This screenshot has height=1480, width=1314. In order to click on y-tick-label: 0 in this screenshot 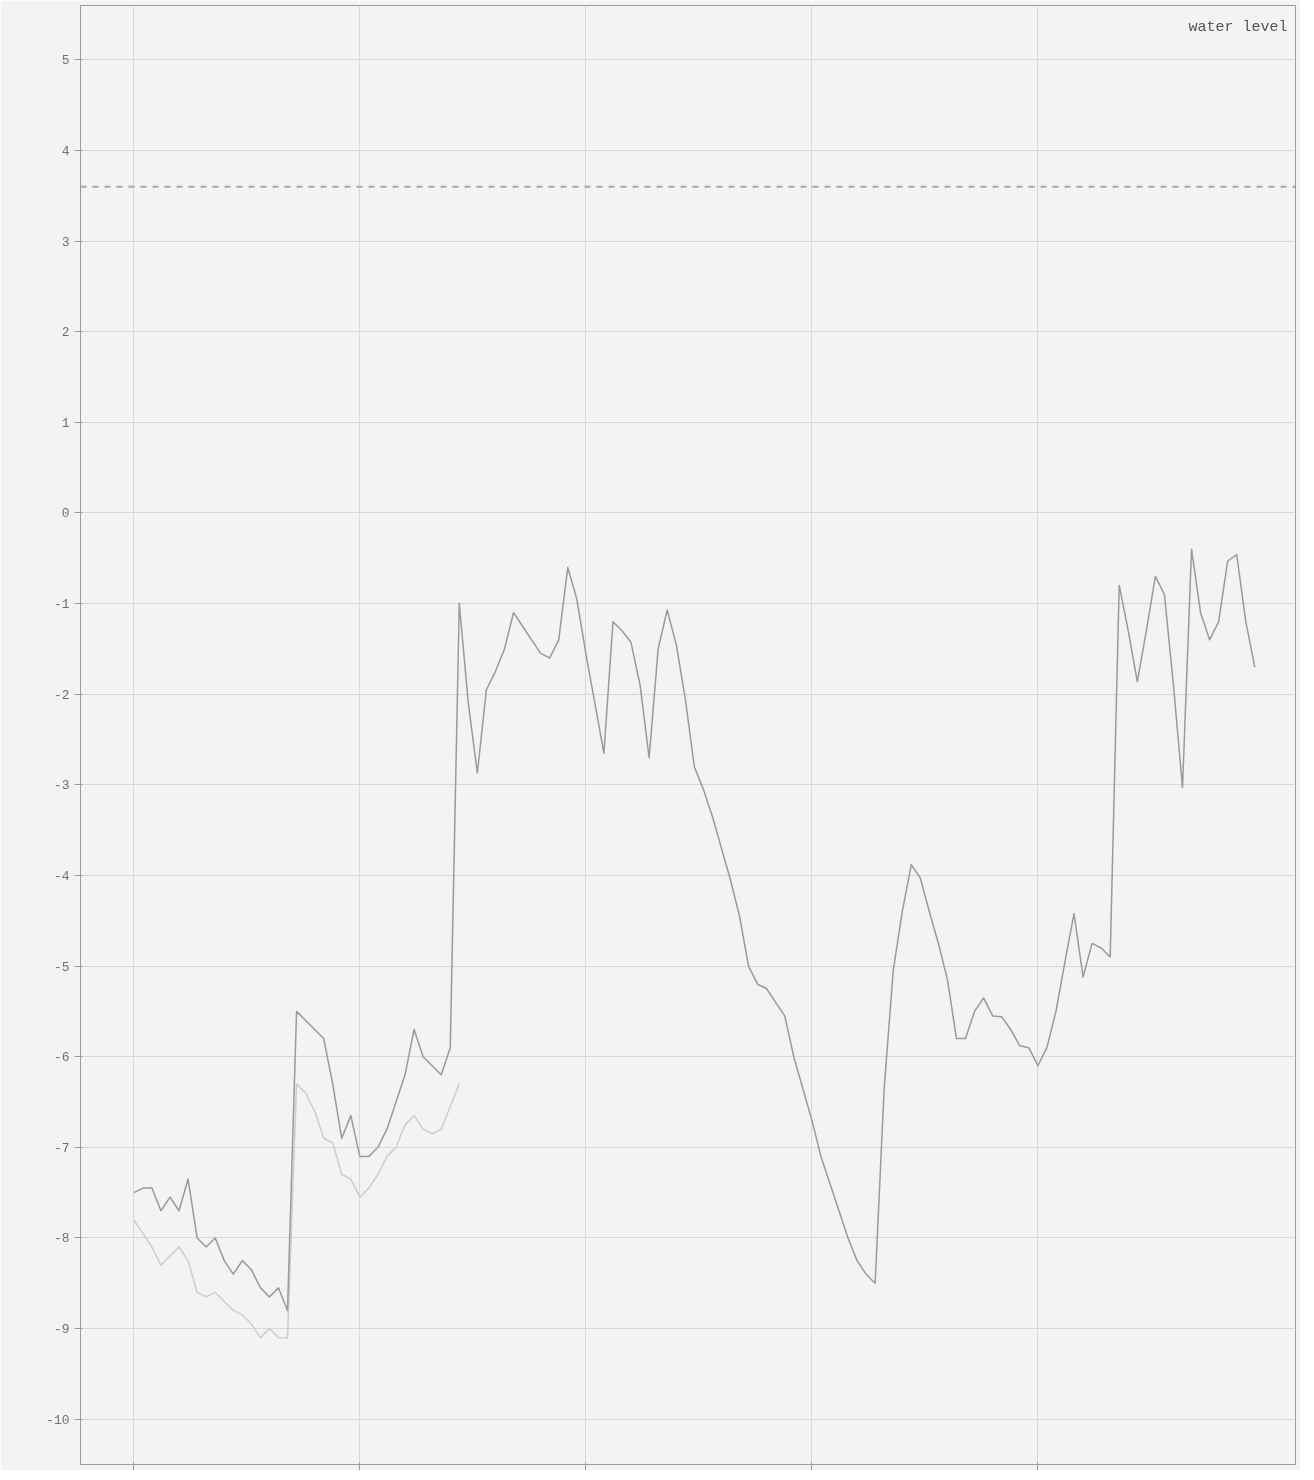, I will do `click(65, 514)`.